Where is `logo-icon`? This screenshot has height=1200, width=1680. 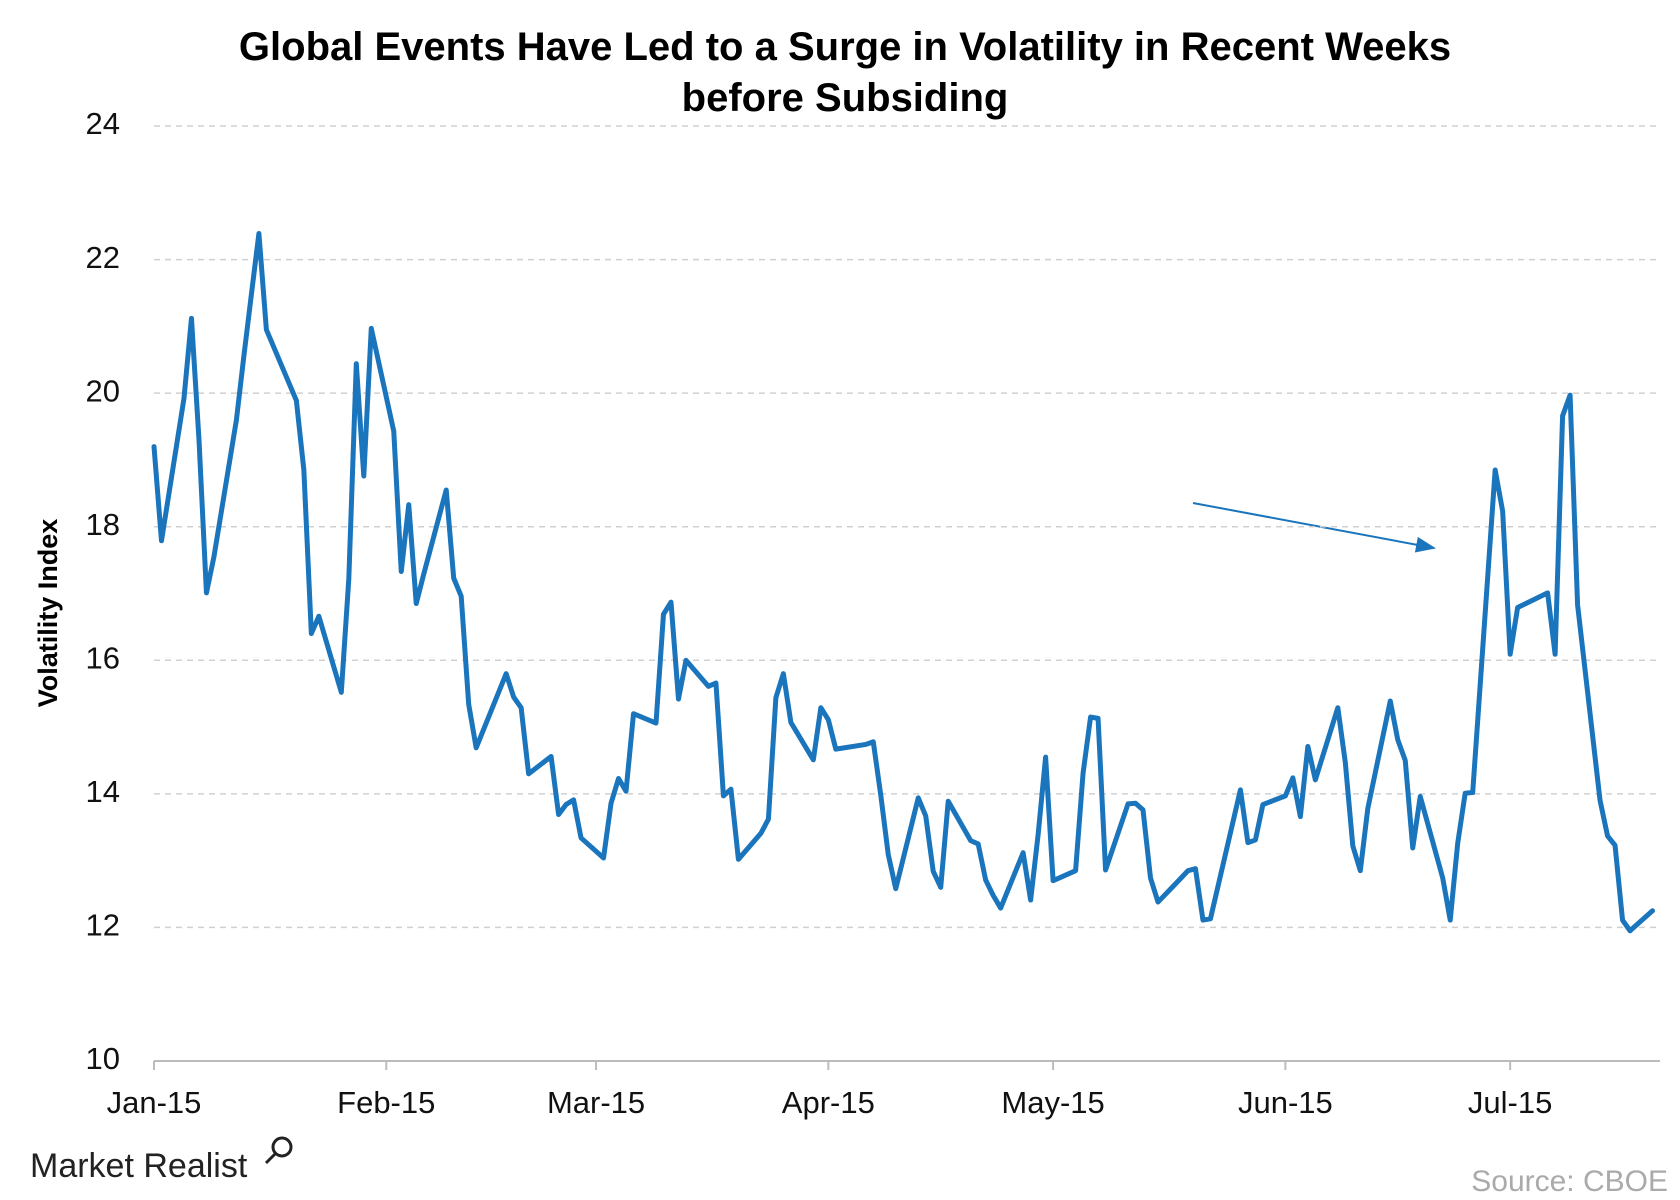 logo-icon is located at coordinates (278, 1150).